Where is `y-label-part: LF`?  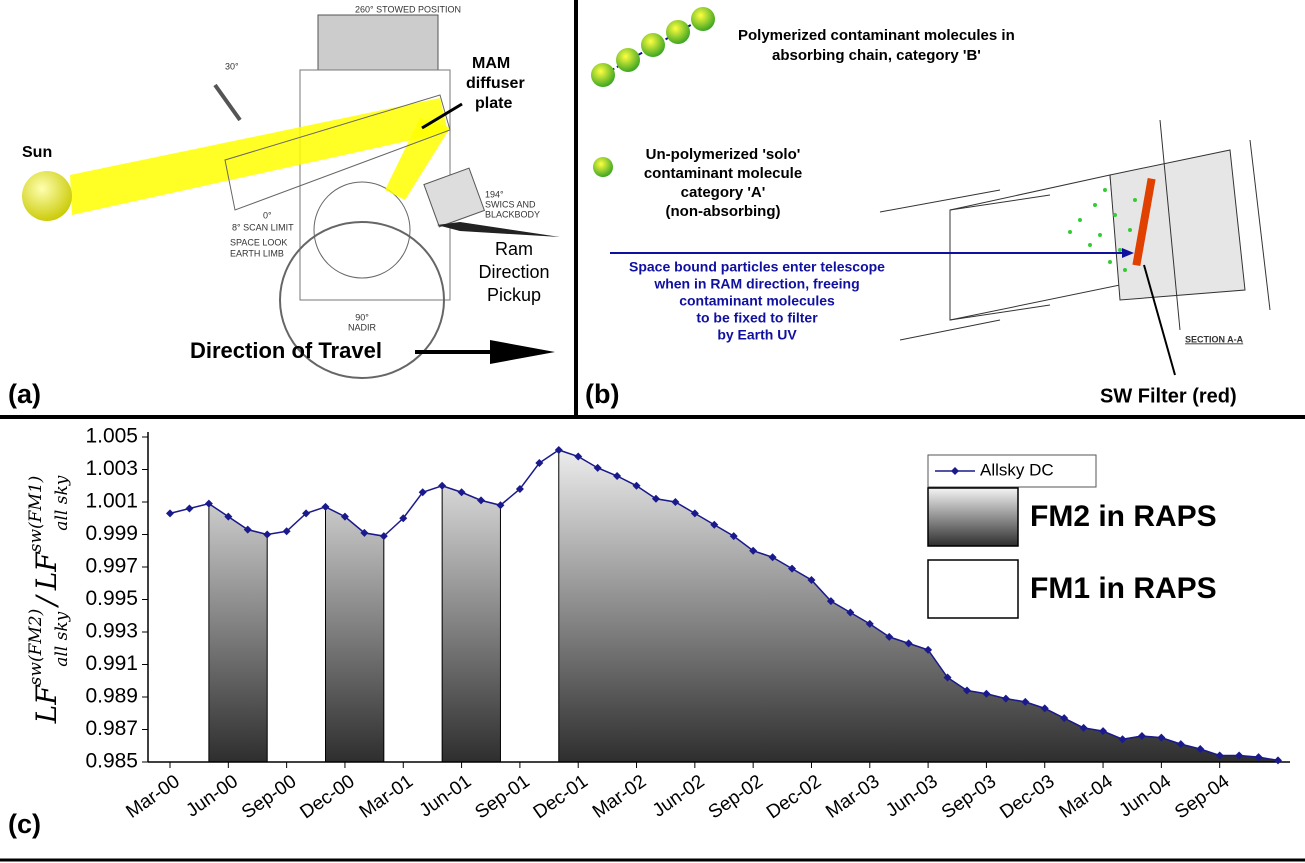 y-label-part: LF is located at coordinates (46, 704).